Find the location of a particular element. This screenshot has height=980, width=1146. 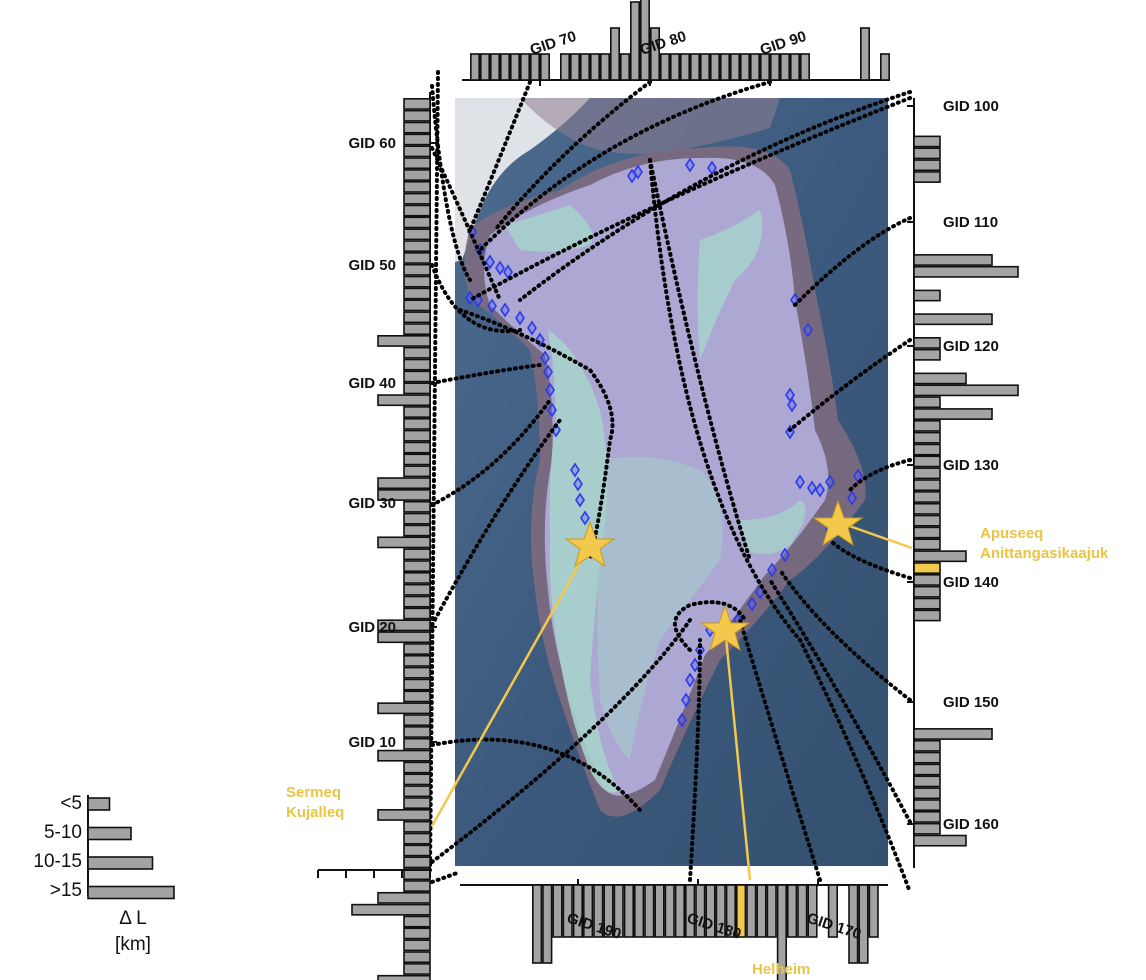

west-ice-zone is located at coordinates (584, 561).